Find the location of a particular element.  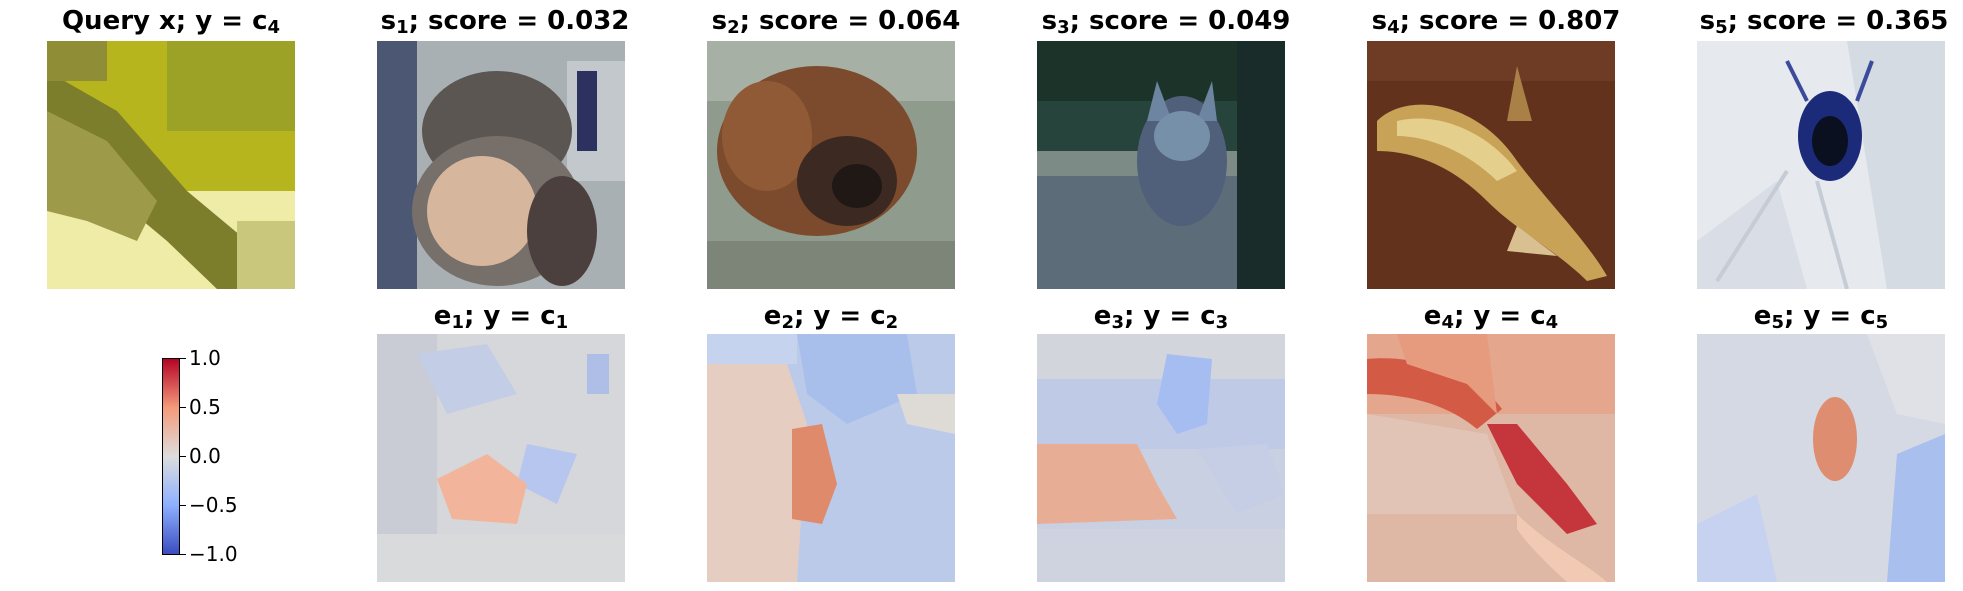

sample-2-image is located at coordinates (831, 165).